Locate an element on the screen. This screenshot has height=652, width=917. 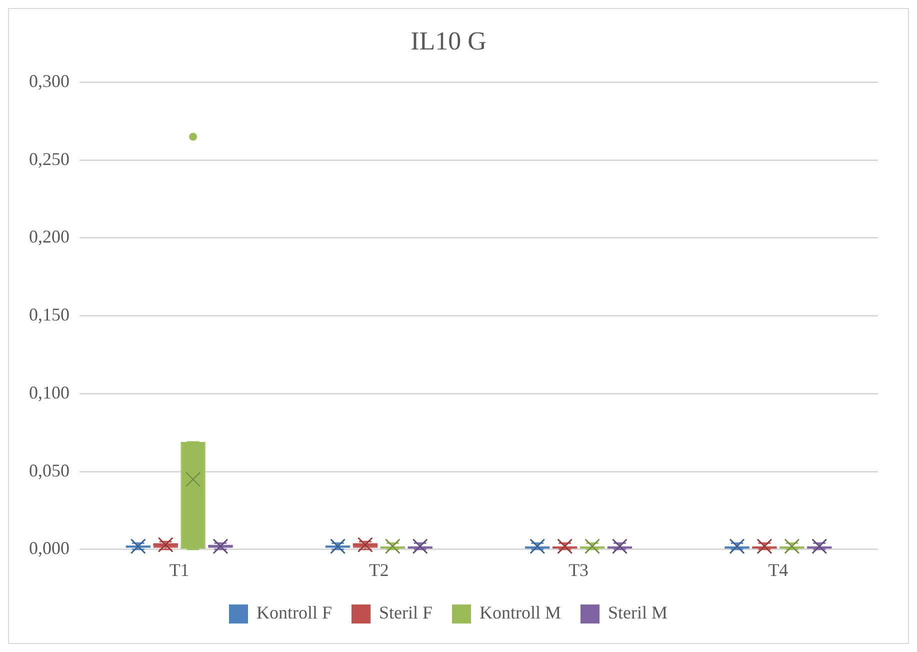
legend-label: Kontroll F is located at coordinates (294, 612).